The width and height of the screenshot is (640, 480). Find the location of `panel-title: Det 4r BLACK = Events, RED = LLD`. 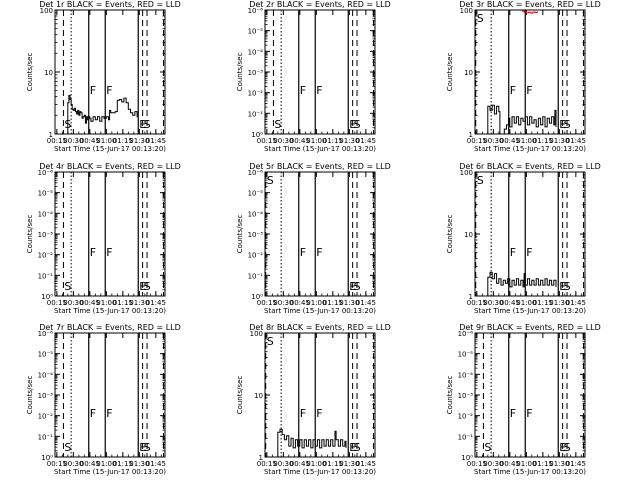

panel-title: Det 4r BLACK = Events, RED = LLD is located at coordinates (110, 166).